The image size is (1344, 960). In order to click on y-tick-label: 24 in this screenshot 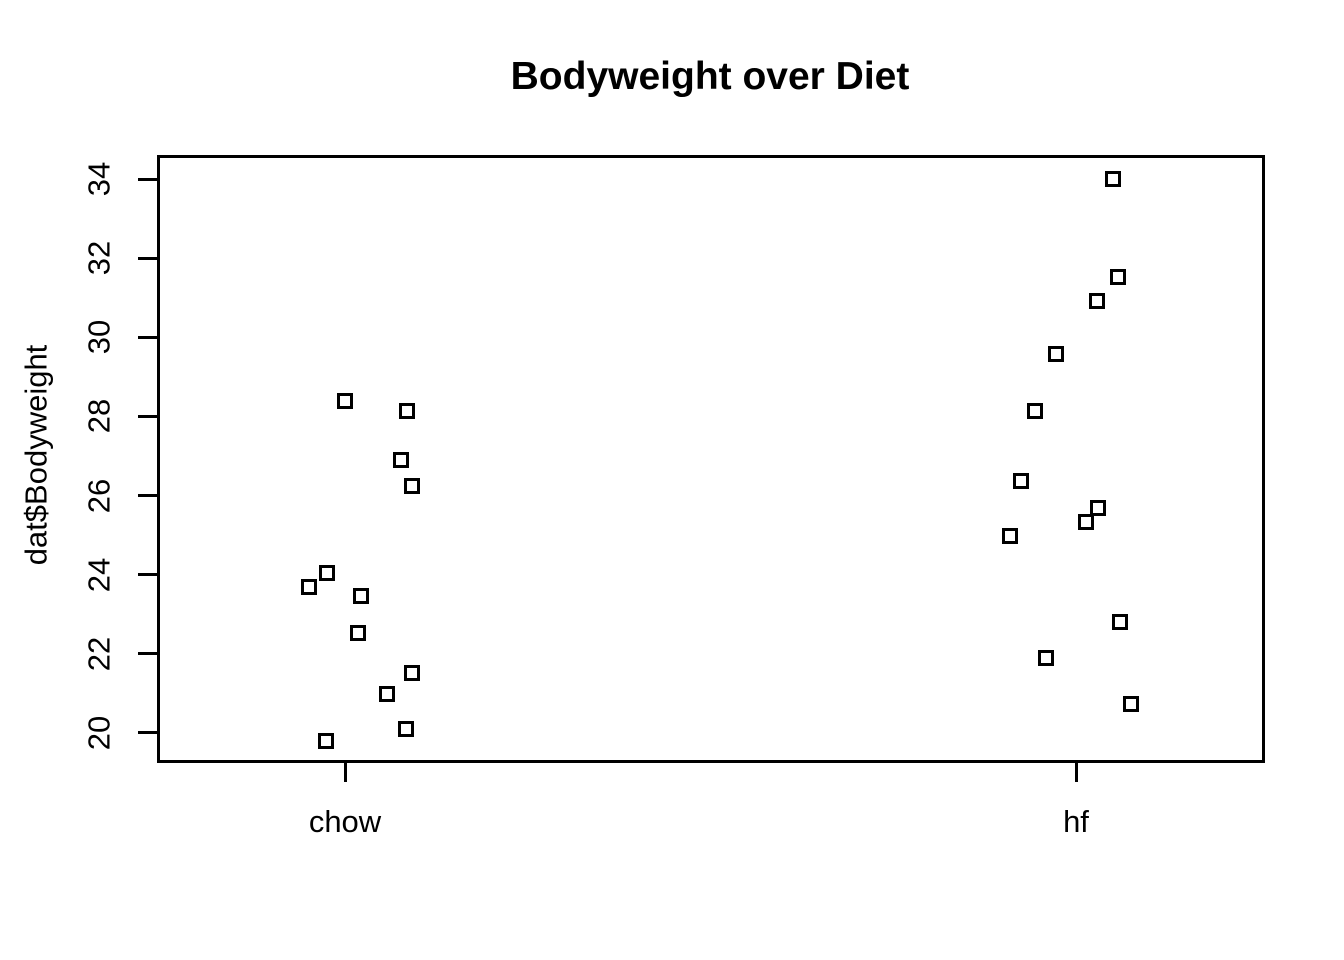, I will do `click(99, 574)`.